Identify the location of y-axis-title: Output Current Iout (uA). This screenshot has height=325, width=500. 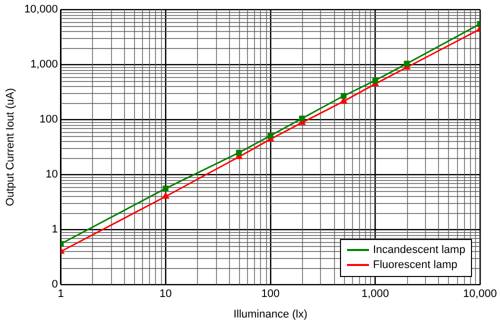
(10, 147).